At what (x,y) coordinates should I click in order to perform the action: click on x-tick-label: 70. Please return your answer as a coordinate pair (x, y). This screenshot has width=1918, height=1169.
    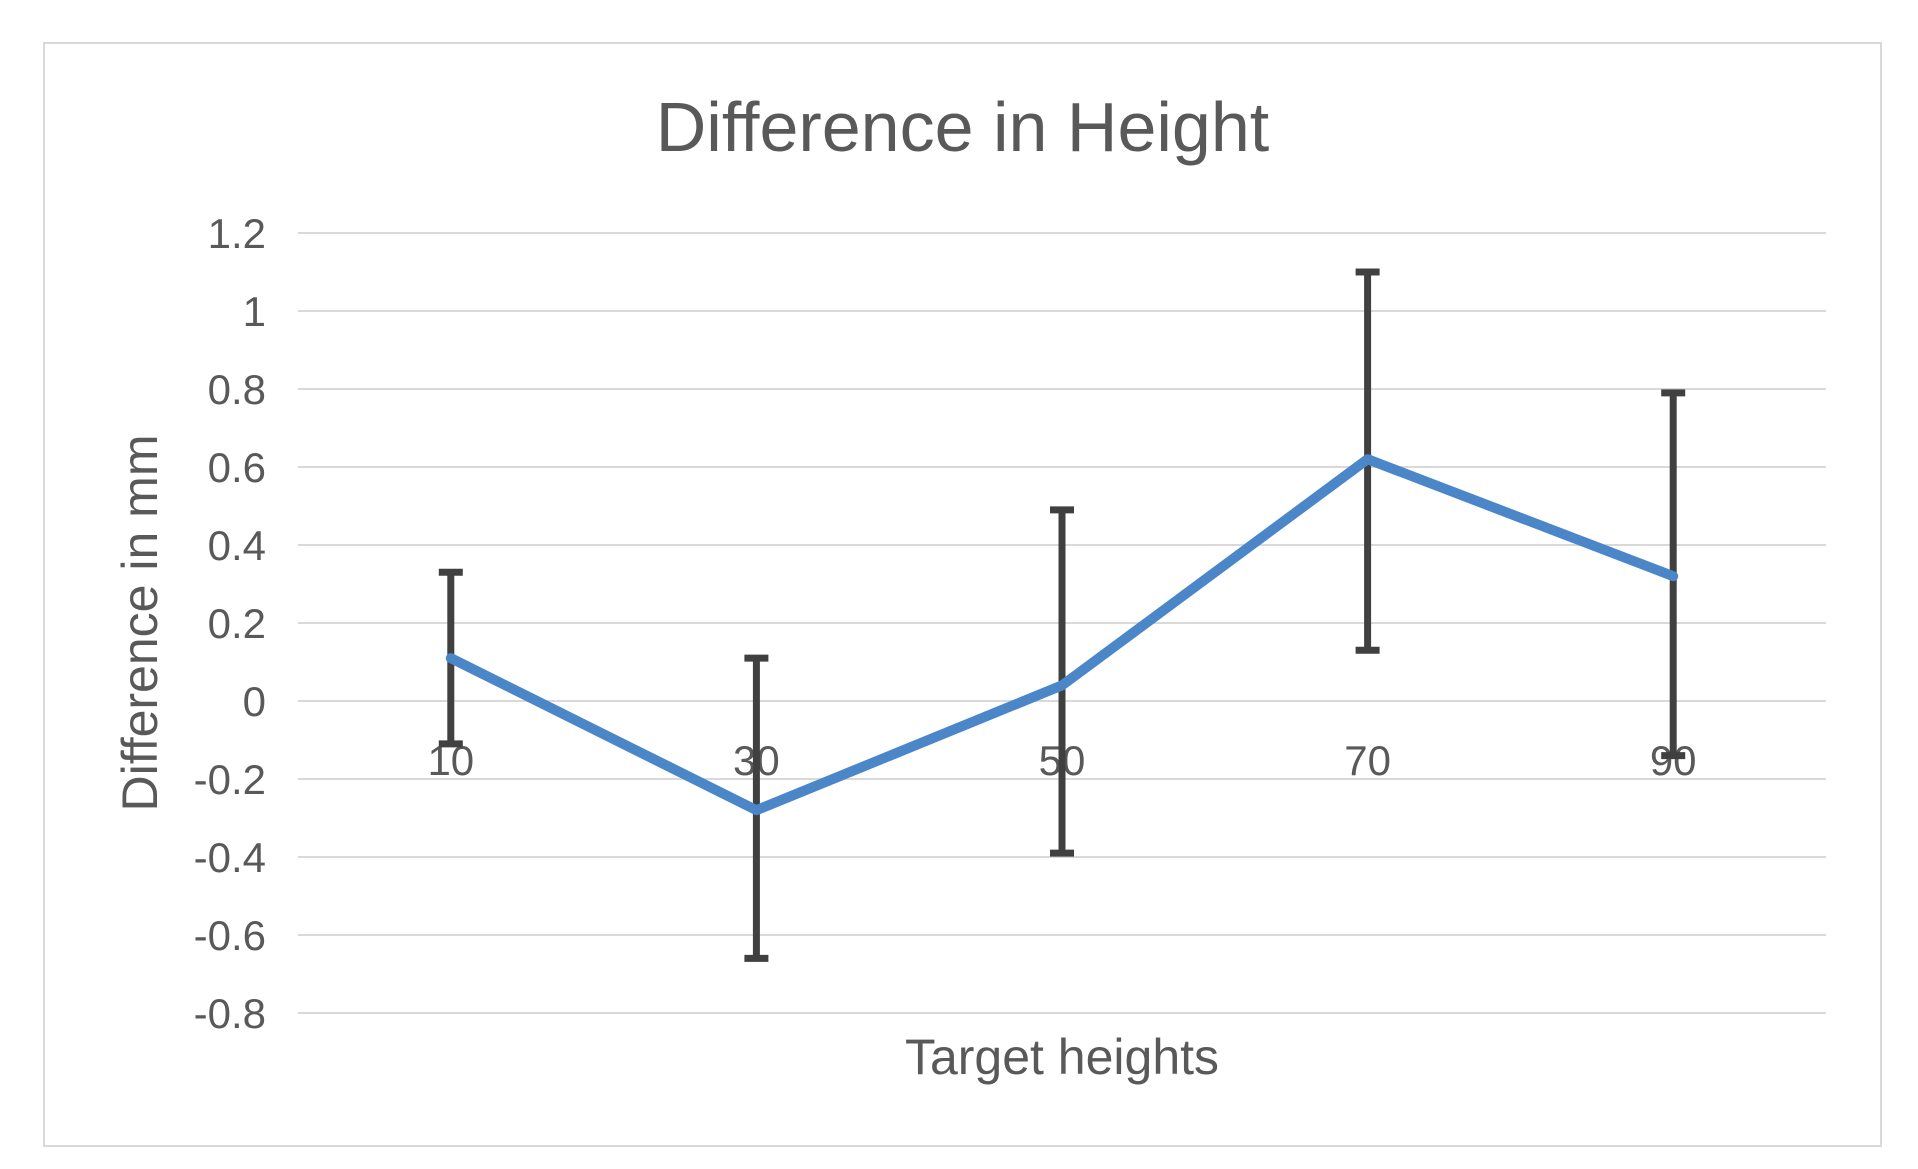
    Looking at the image, I should click on (1367, 760).